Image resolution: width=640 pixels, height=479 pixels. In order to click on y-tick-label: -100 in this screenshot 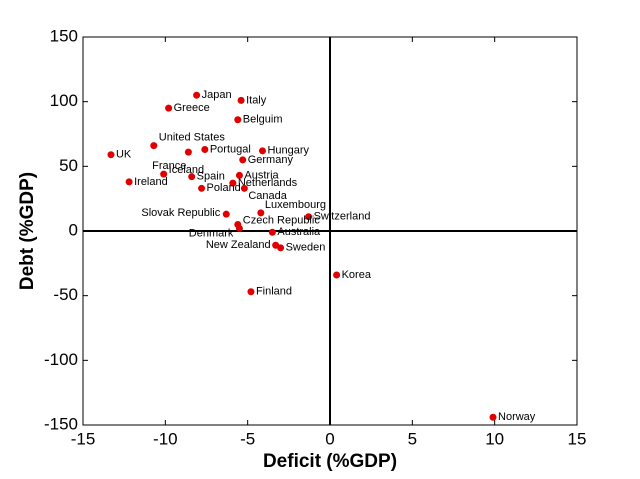, I will do `click(61, 359)`.